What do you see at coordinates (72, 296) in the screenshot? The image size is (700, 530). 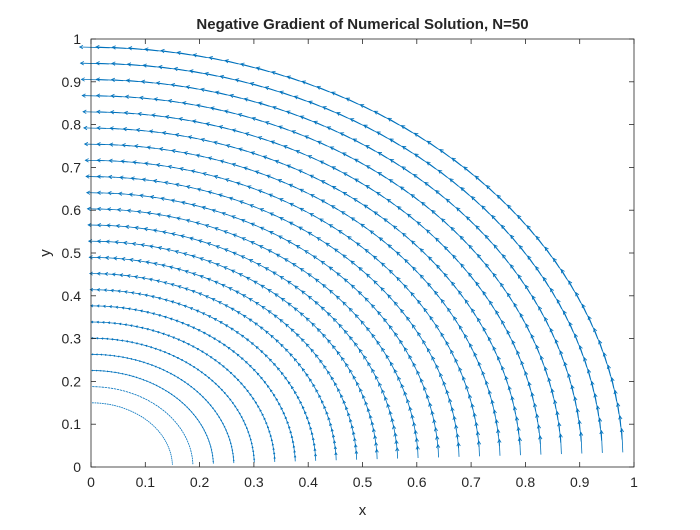 I see `y-tick-label: 0.4` at bounding box center [72, 296].